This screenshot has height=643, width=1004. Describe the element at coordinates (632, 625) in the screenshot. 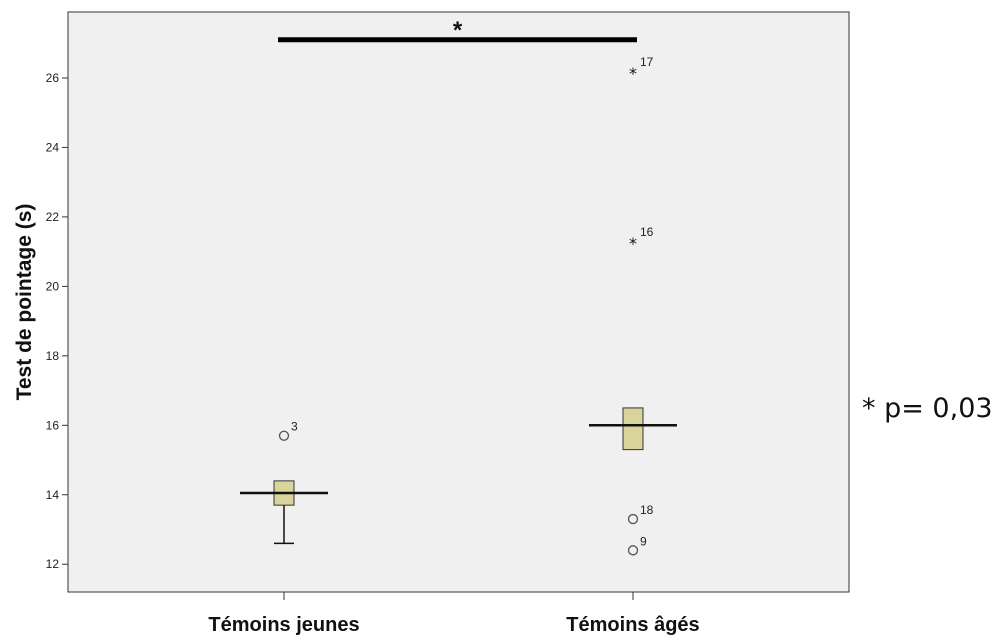

I see `x-category-label: Témoins âgés` at that location.